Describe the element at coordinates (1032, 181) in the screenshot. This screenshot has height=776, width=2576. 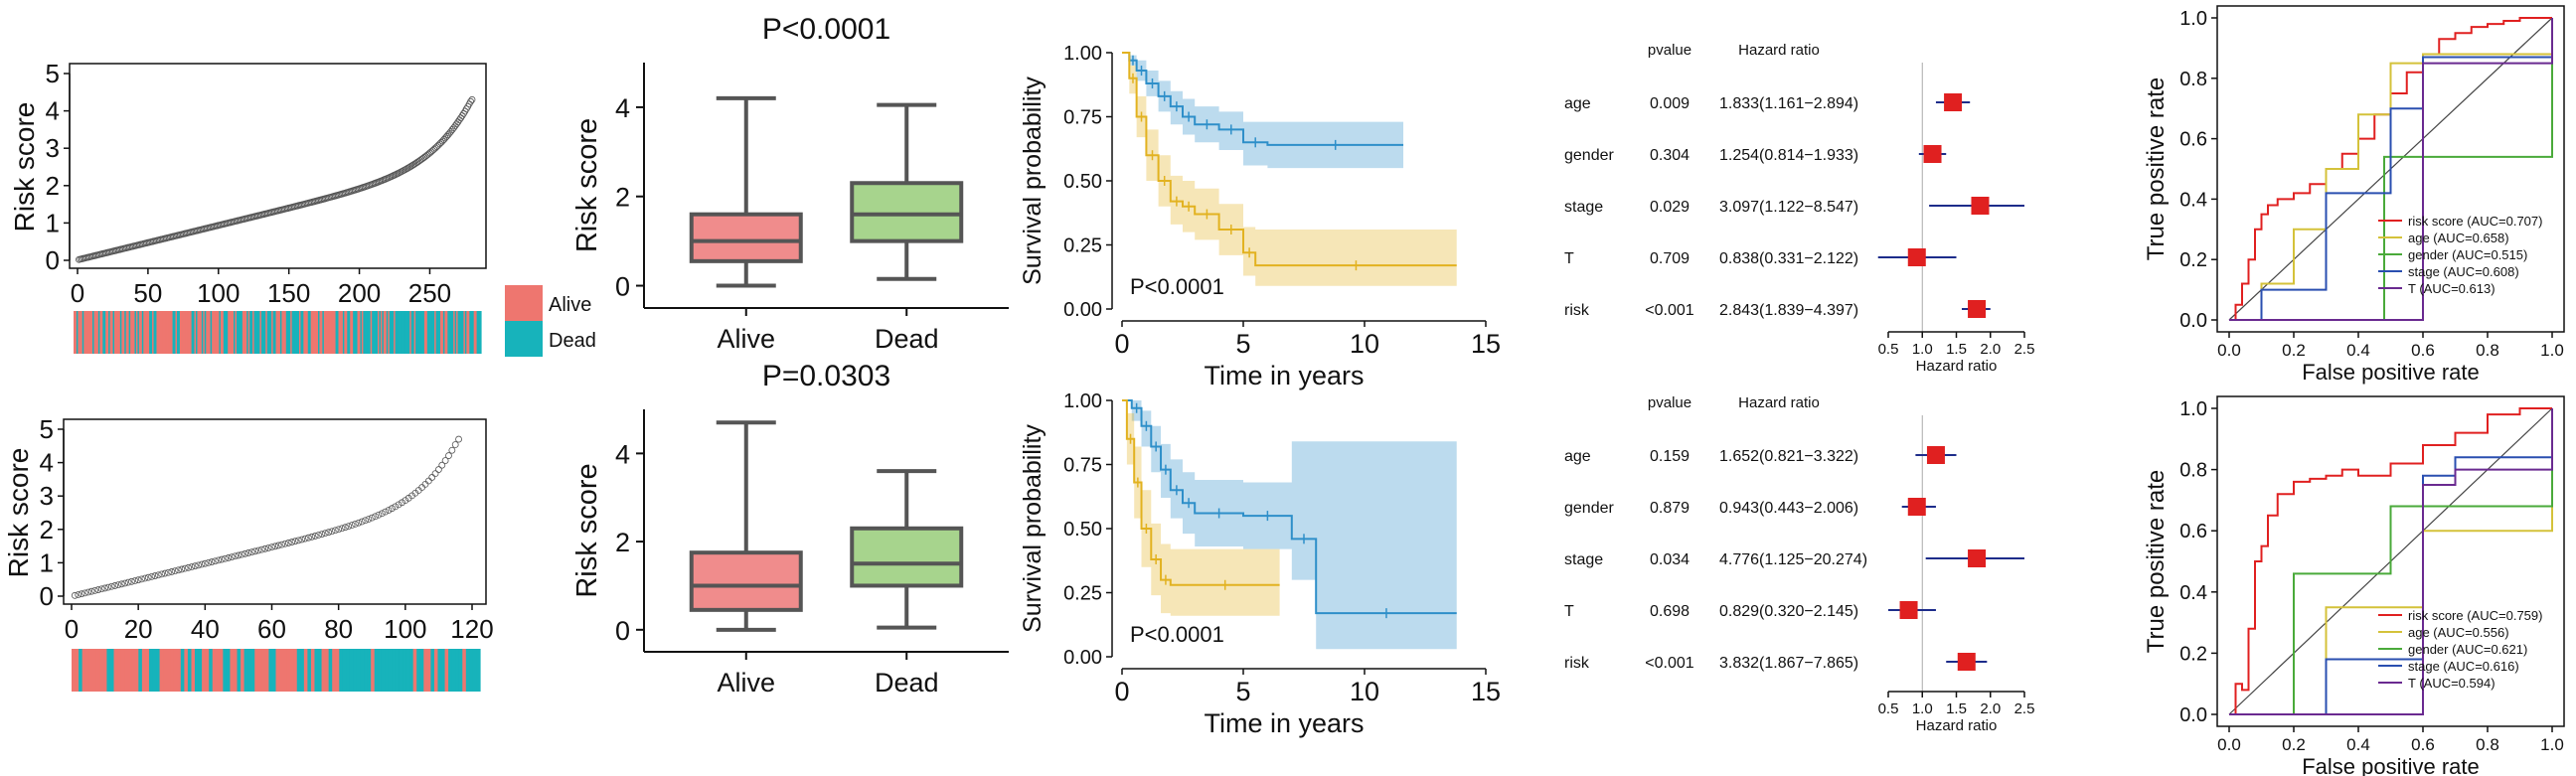
I see `y-axis-title: Survival probability` at that location.